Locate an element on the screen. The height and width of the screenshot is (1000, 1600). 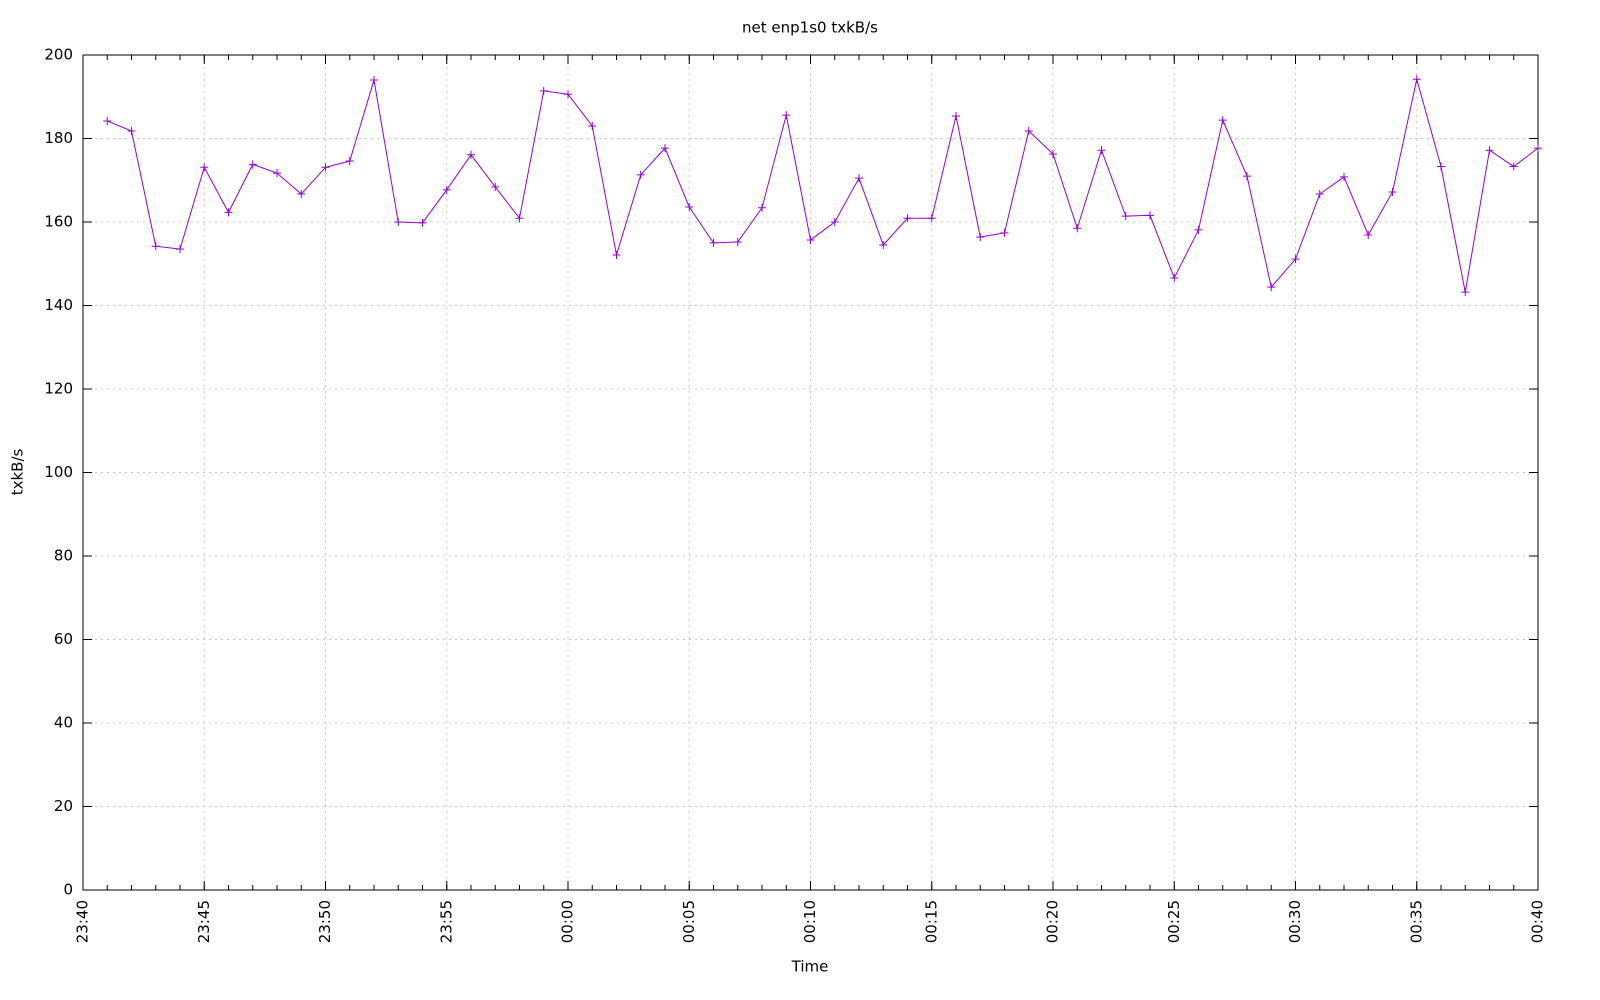
y-axis-label: txkB/s is located at coordinates (18, 472).